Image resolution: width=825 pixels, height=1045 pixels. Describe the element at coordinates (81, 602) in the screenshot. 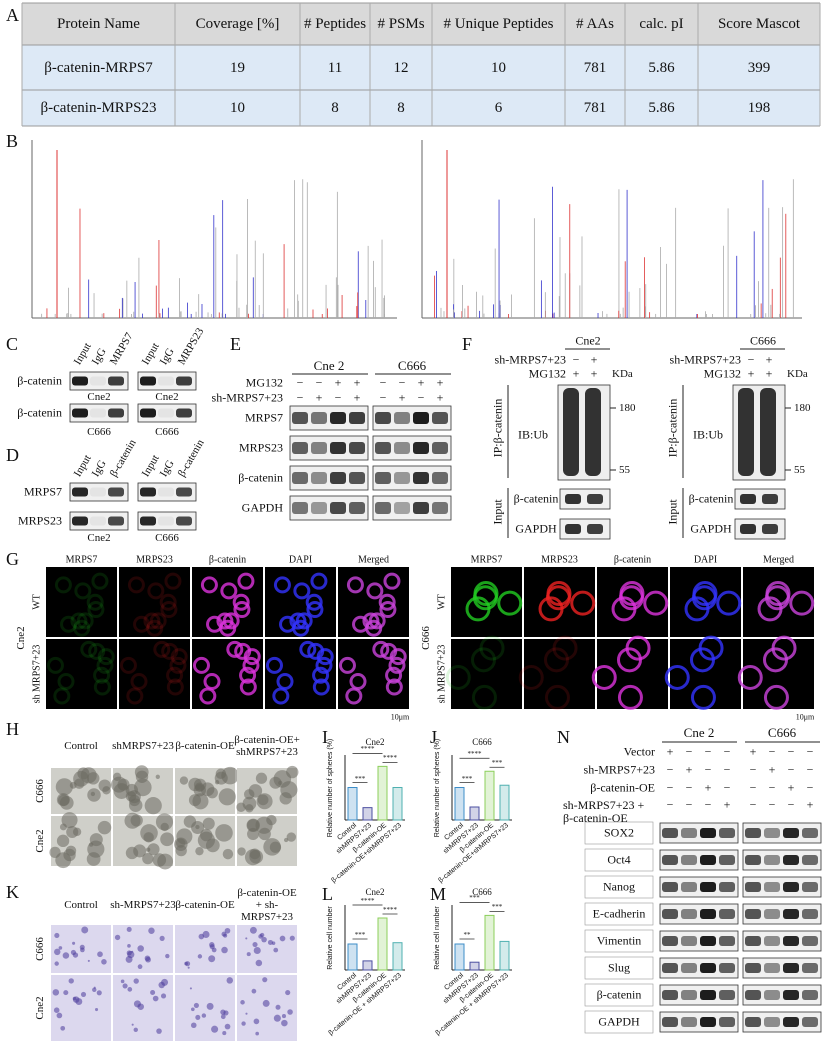

I see `micrograph` at that location.